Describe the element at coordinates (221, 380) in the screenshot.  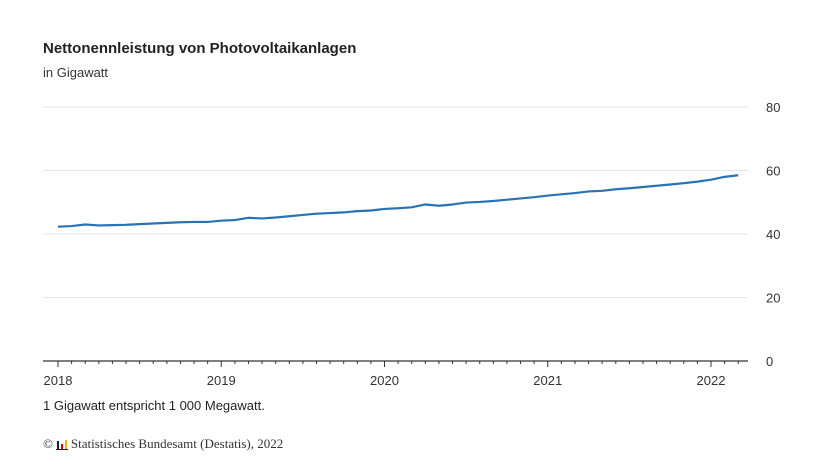
I see `x-tick-label: 2019` at that location.